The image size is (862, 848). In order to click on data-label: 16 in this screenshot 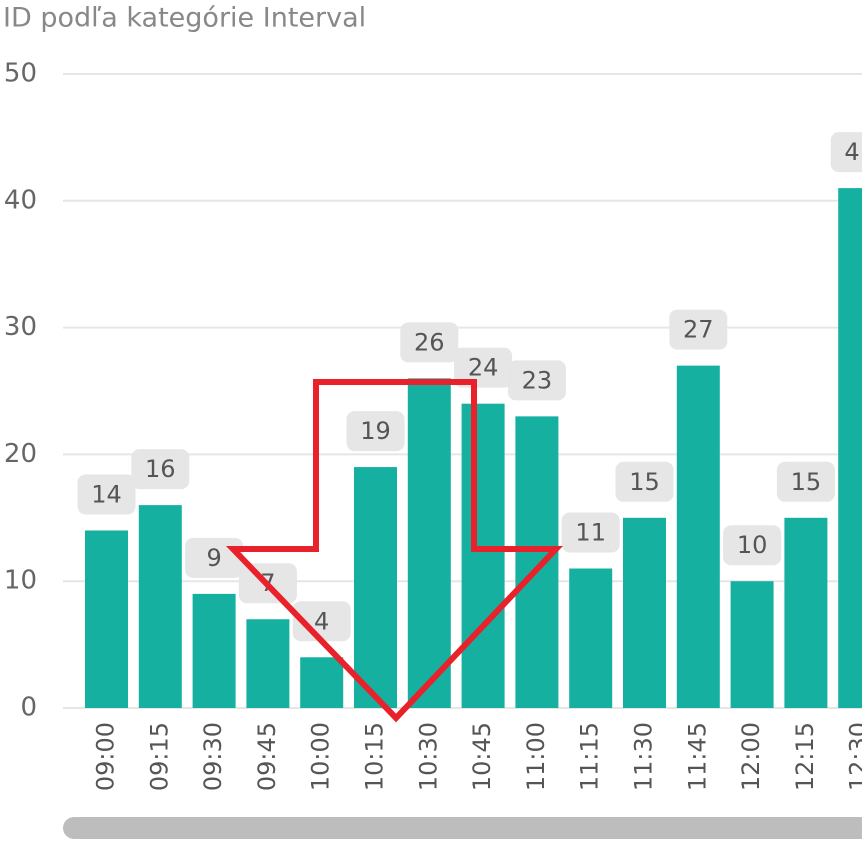, I will do `click(160, 469)`.